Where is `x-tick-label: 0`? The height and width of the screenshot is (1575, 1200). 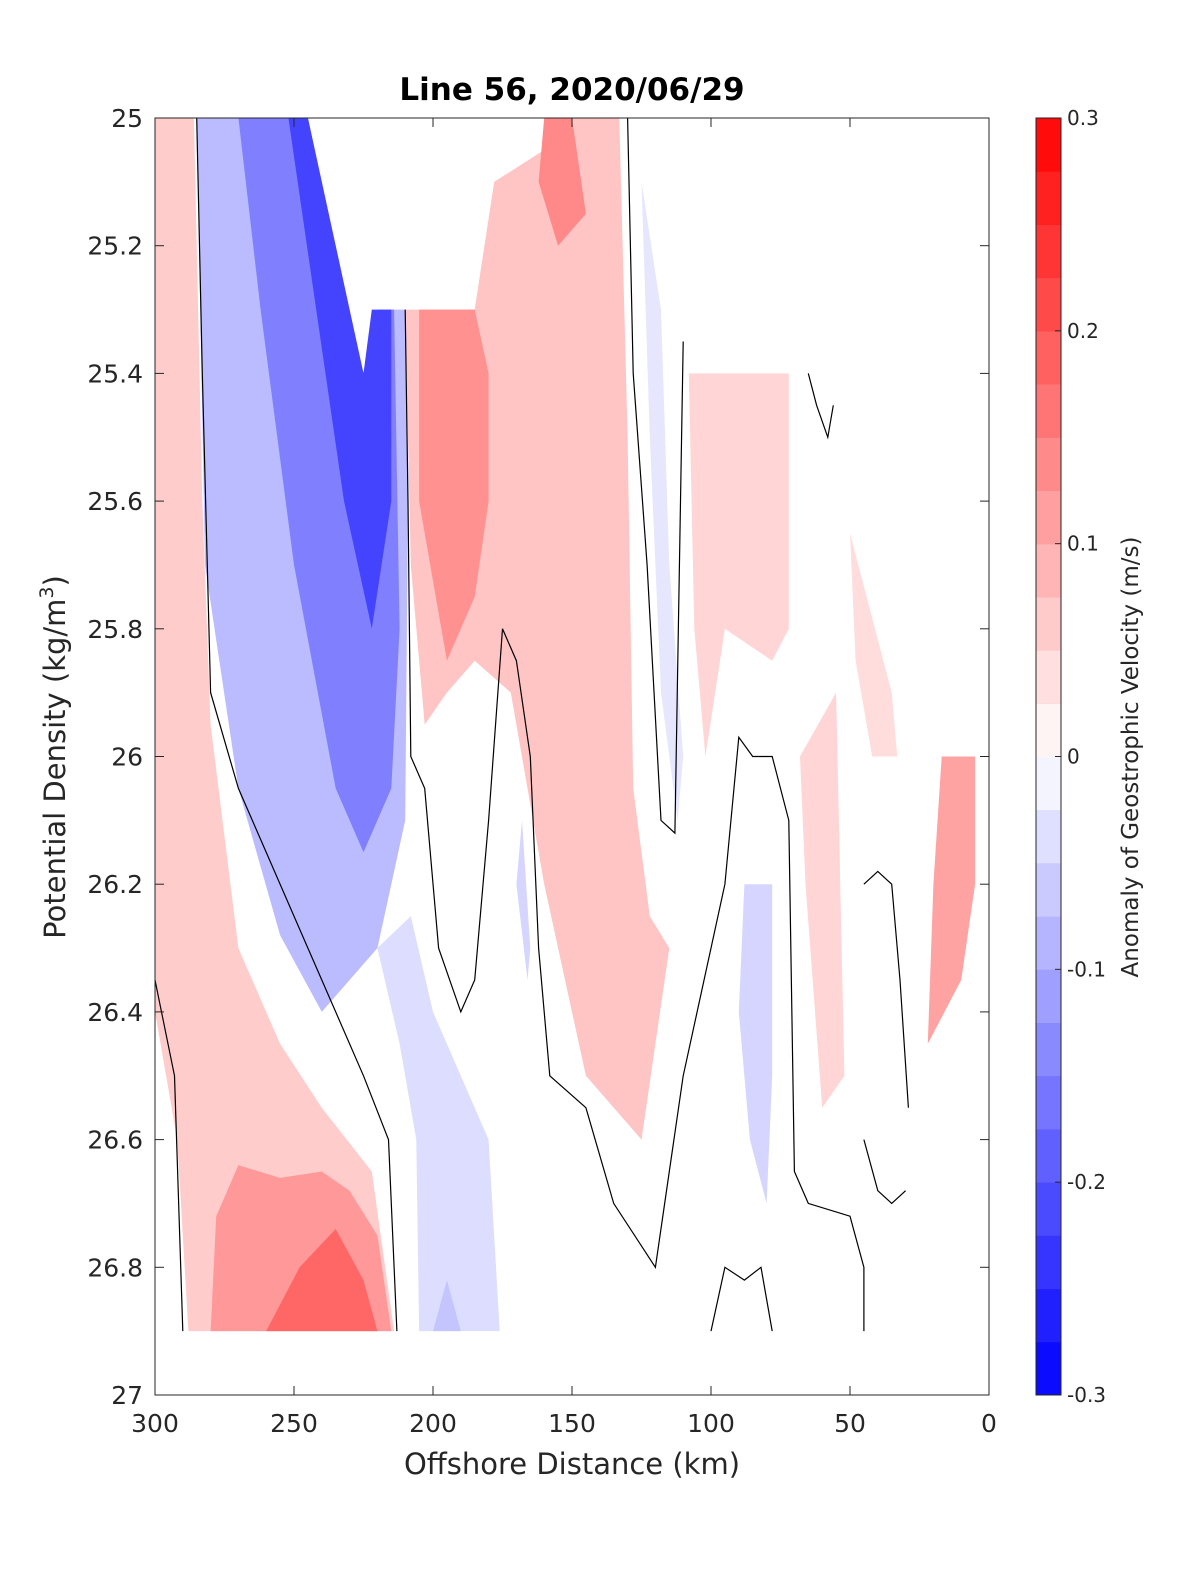 x-tick-label: 0 is located at coordinates (989, 1423).